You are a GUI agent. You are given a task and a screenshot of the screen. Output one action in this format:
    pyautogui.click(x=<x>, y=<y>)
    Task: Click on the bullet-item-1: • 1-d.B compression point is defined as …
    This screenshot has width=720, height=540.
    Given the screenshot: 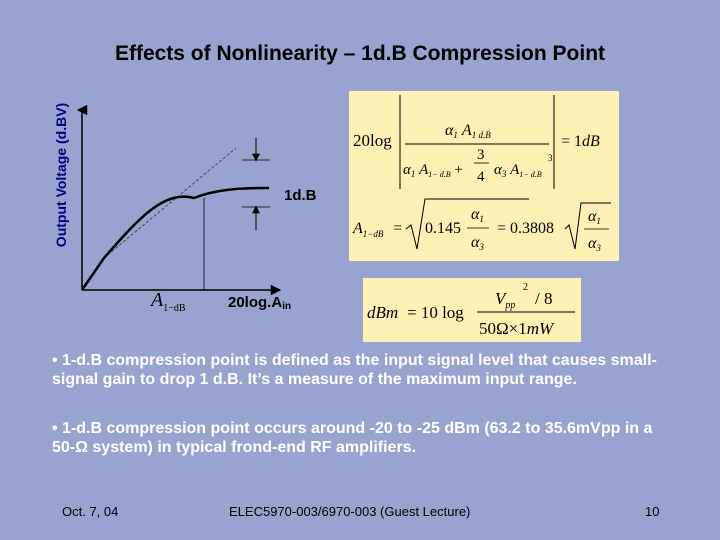 What is the action you would take?
    pyautogui.click(x=354, y=370)
    